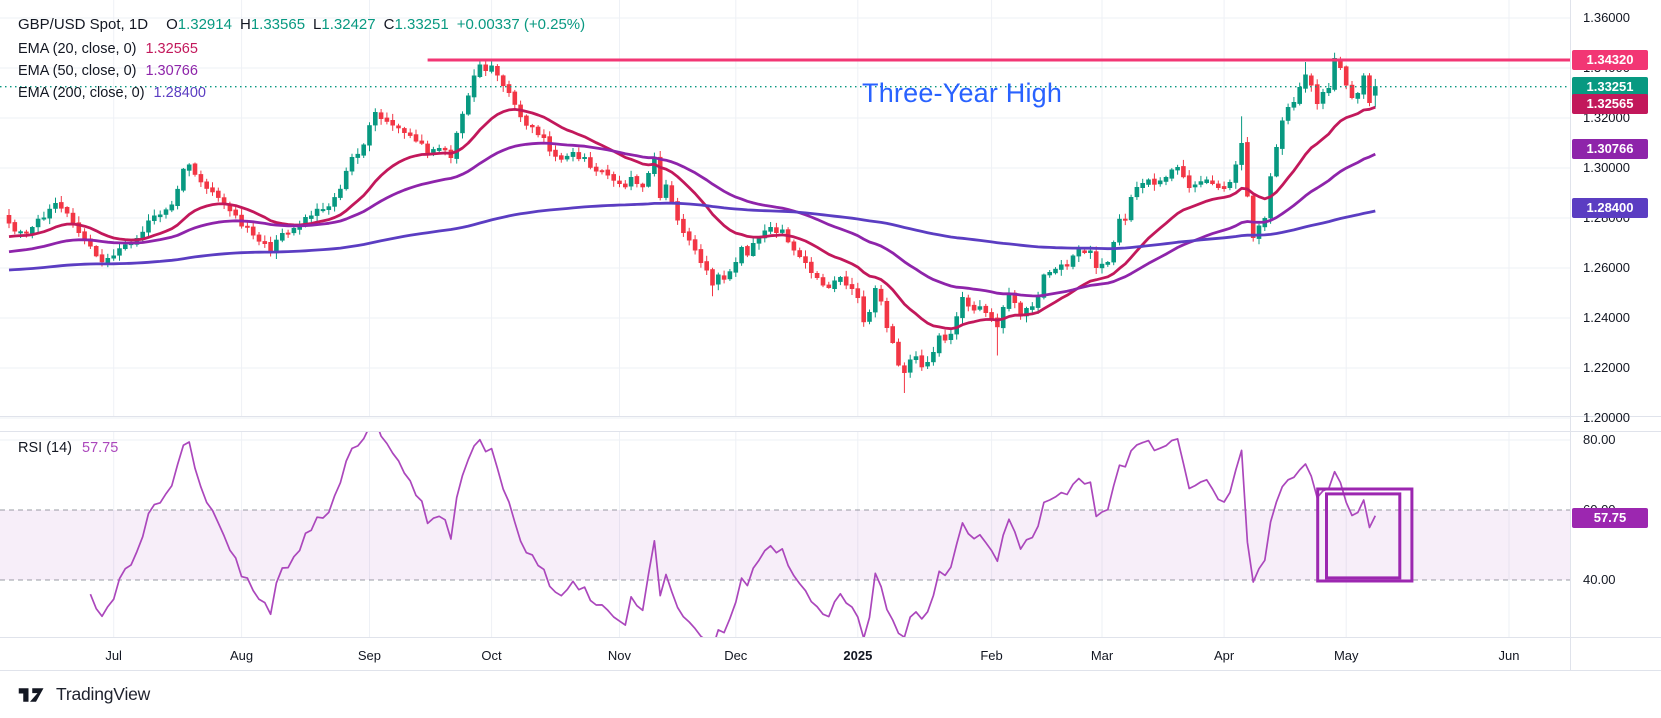 Image resolution: width=1661 pixels, height=718 pixels. Describe the element at coordinates (1606, 417) in the screenshot. I see `price-tick-label: 1.20000` at that location.